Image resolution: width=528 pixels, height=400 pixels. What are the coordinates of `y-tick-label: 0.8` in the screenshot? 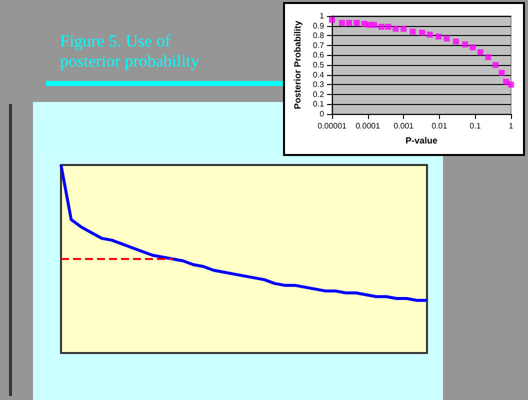 It's located at (318, 35).